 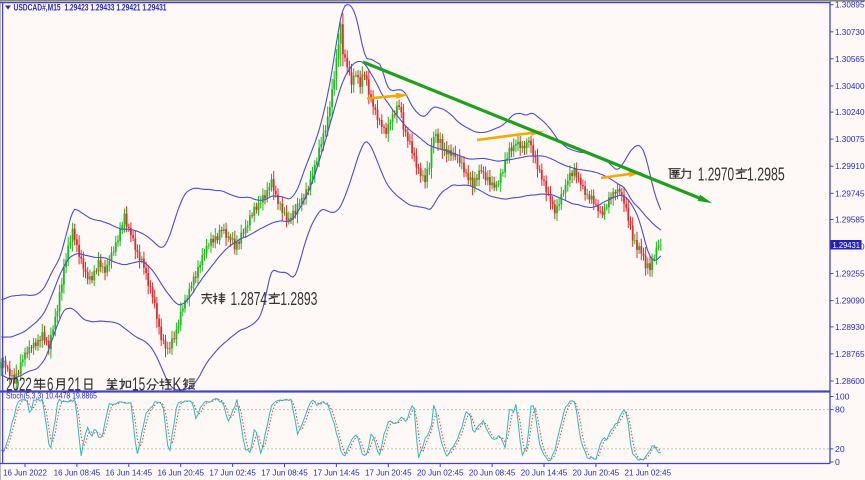 I want to click on svg-text: 1.30565, so click(x=850, y=59).